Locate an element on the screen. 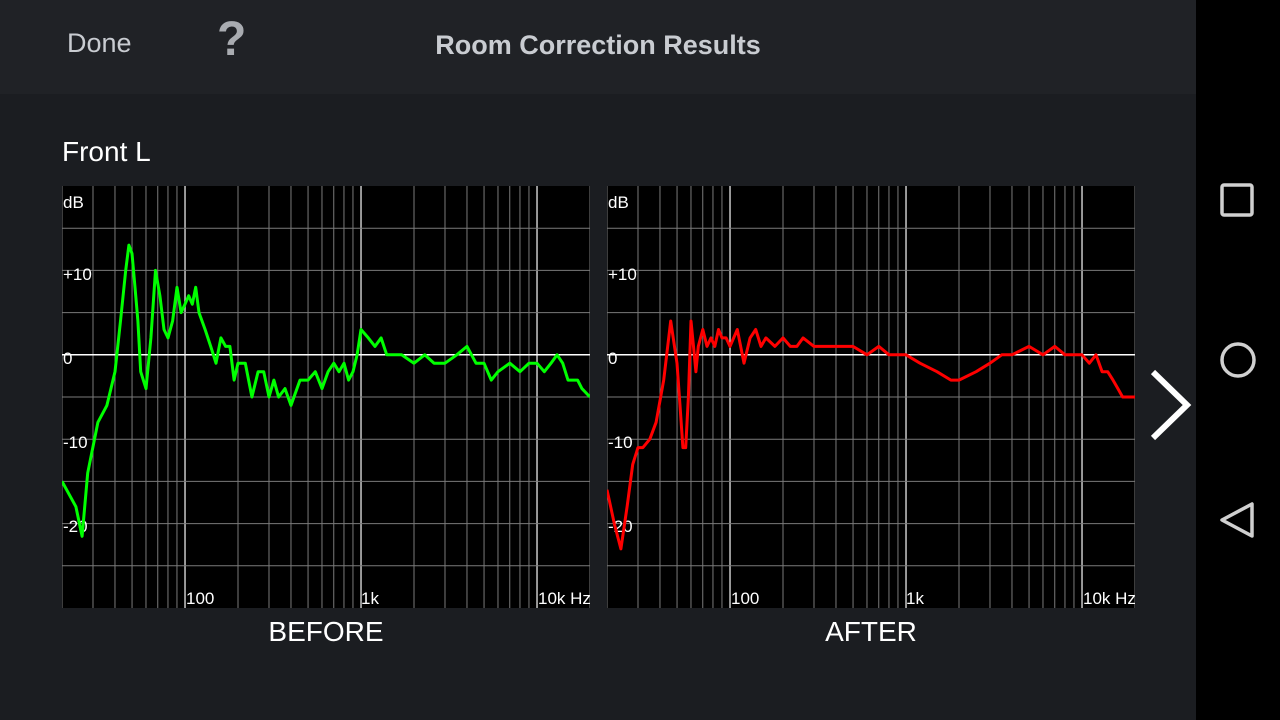 Image resolution: width=1280 pixels, height=720 pixels. chevron-right-icon is located at coordinates (1171, 405).